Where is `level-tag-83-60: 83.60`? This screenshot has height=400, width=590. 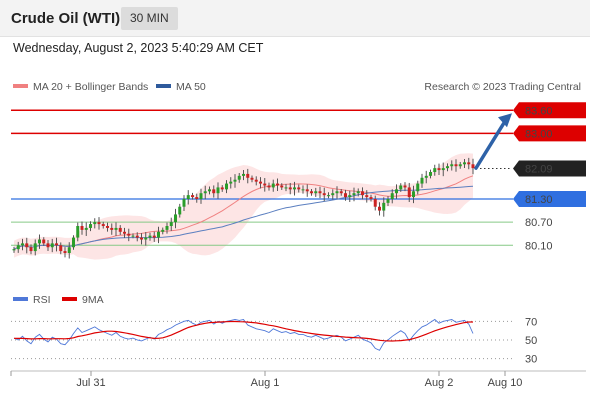 level-tag-83-60: 83.60 is located at coordinates (549, 110).